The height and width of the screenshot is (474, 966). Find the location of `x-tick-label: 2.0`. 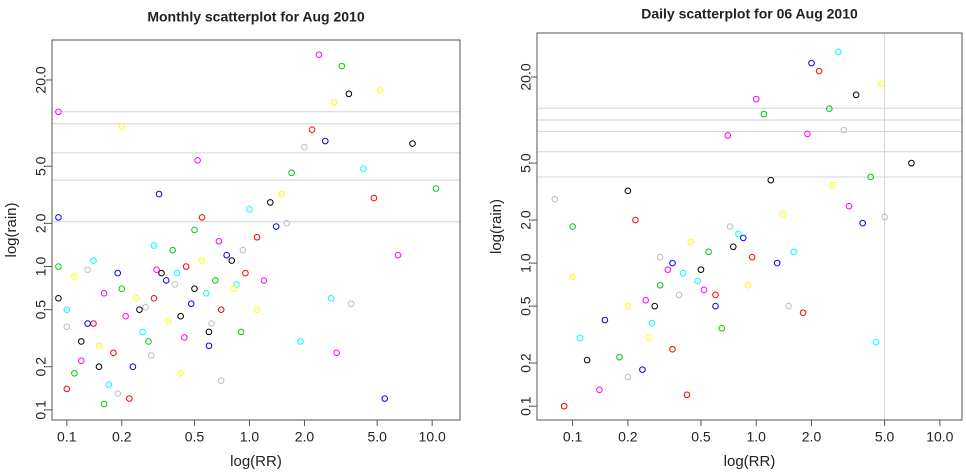

x-tick-label: 2.0 is located at coordinates (305, 437).